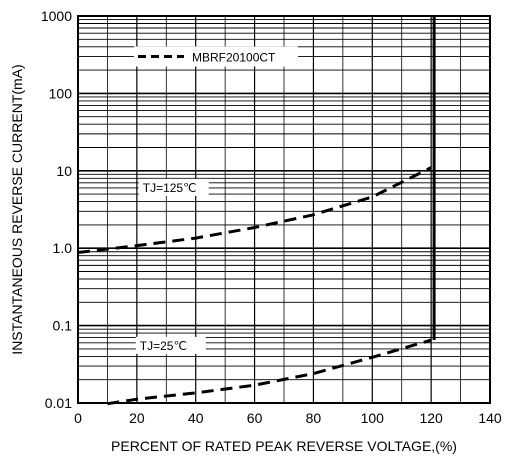  What do you see at coordinates (373, 418) in the screenshot?
I see `x-tick-label: 100` at bounding box center [373, 418].